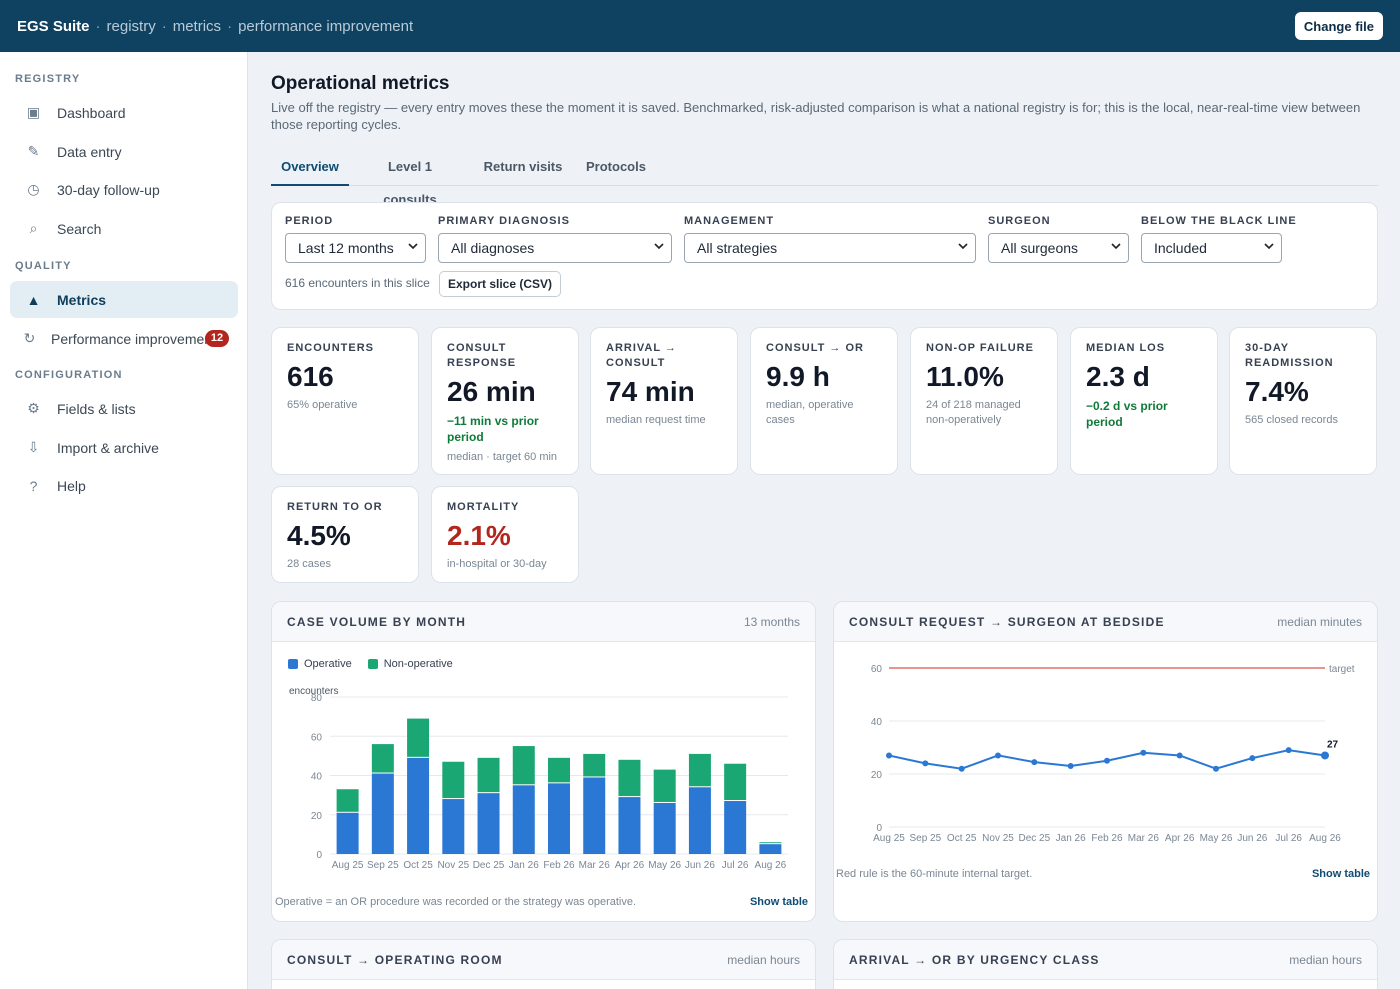 Image resolution: width=1400 pixels, height=989 pixels. Describe the element at coordinates (877, 775) in the screenshot. I see `y-tick-label: 20` at that location.